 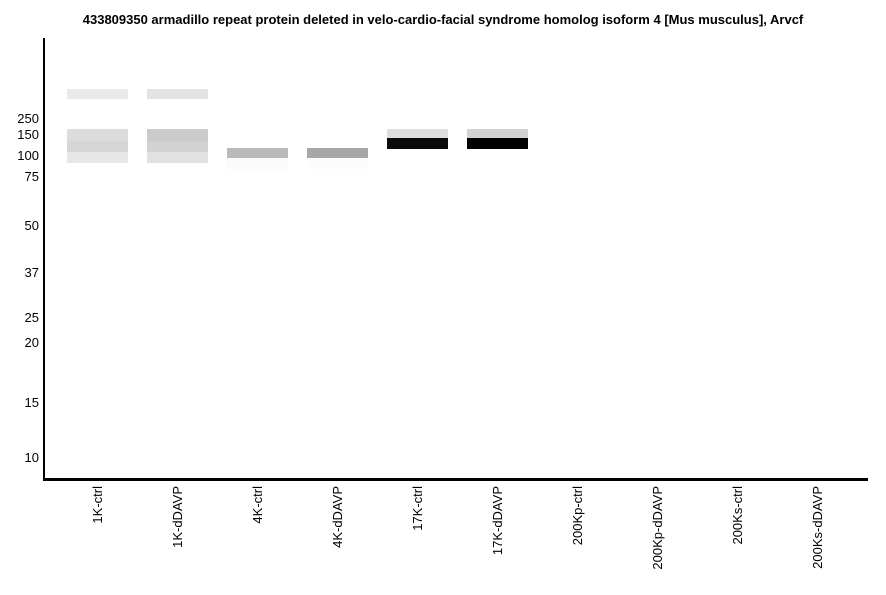 What do you see at coordinates (31, 457) in the screenshot?
I see `y-tick-label-10: 10` at bounding box center [31, 457].